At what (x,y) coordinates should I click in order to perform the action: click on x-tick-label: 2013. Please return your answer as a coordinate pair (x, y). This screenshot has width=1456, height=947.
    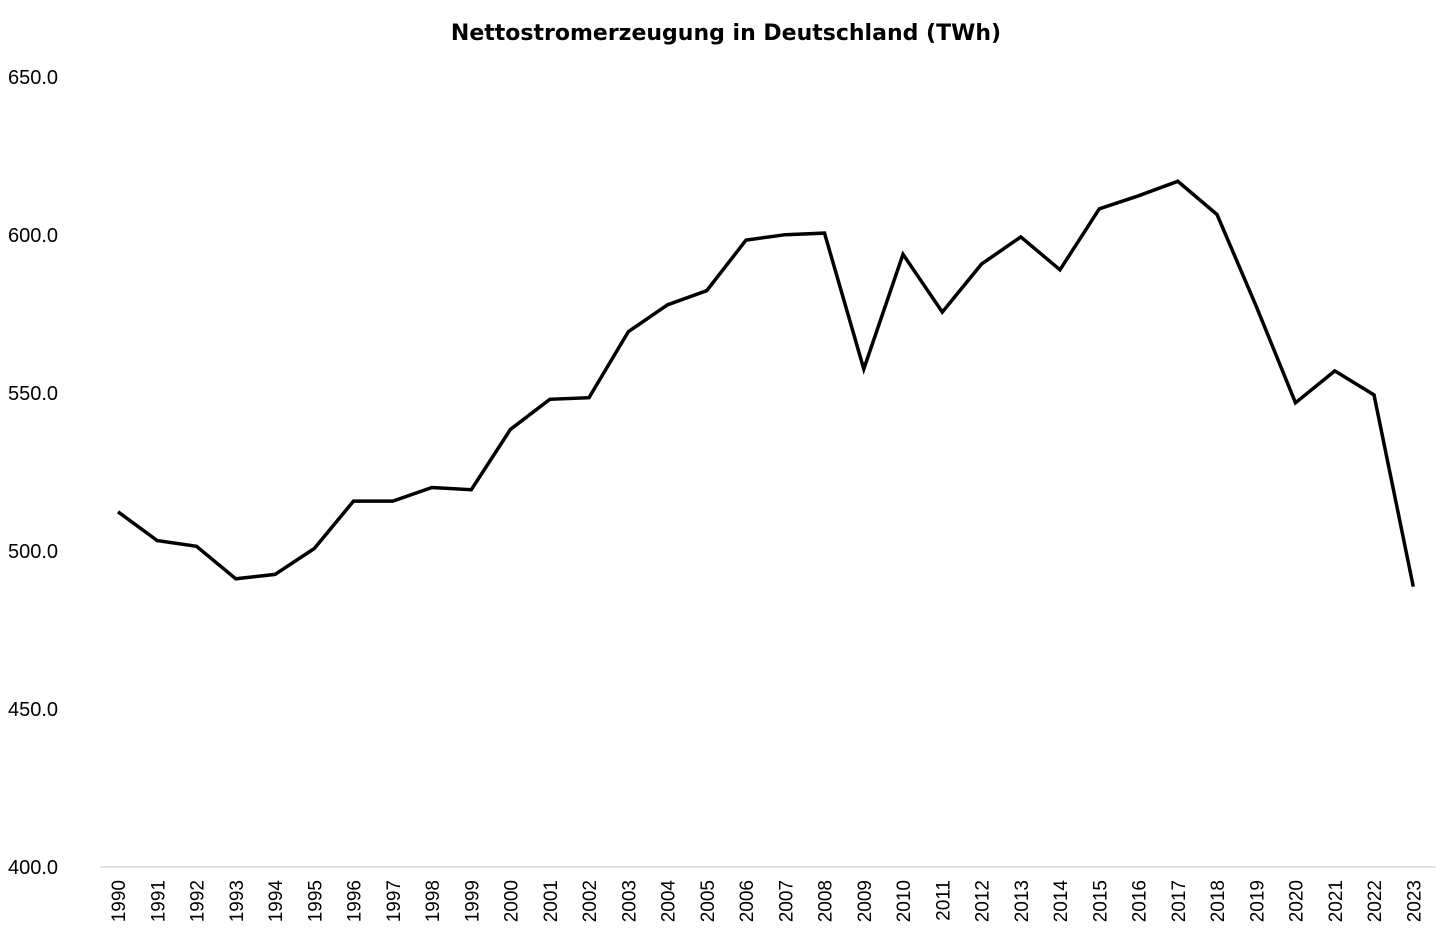
    Looking at the image, I should click on (1022, 901).